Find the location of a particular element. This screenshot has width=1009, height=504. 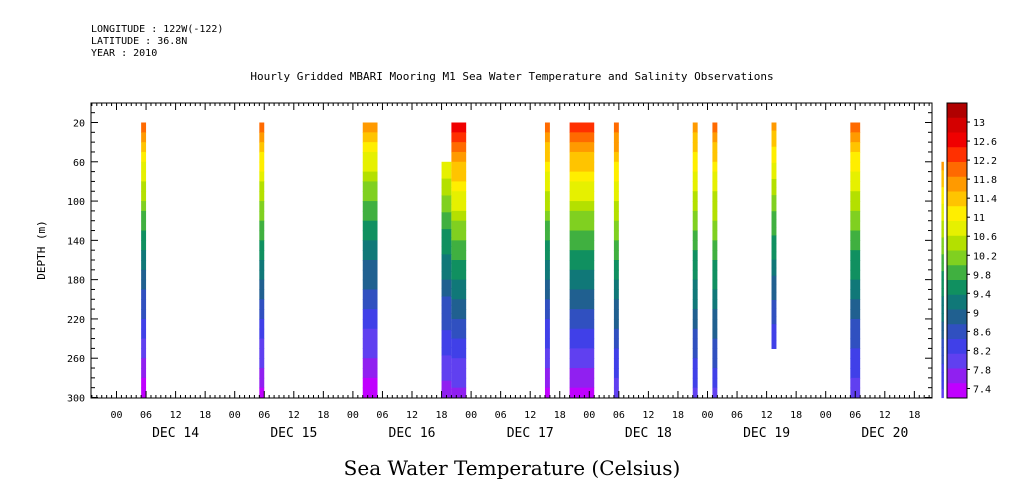

latitude-label: LATITUDE : 36.8N is located at coordinates (139, 41).